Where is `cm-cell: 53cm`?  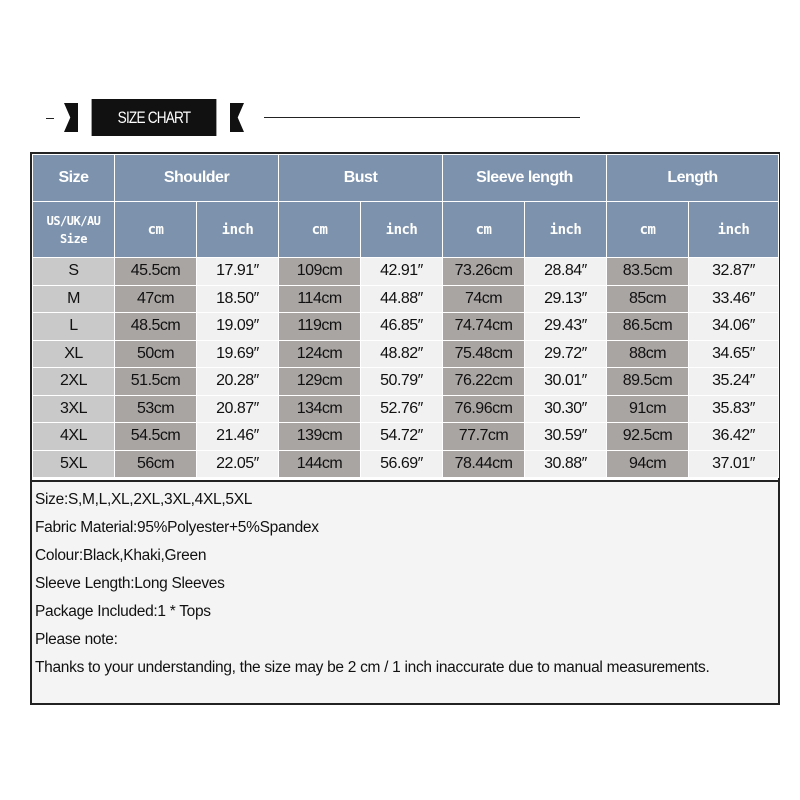
cm-cell: 53cm is located at coordinates (155, 408).